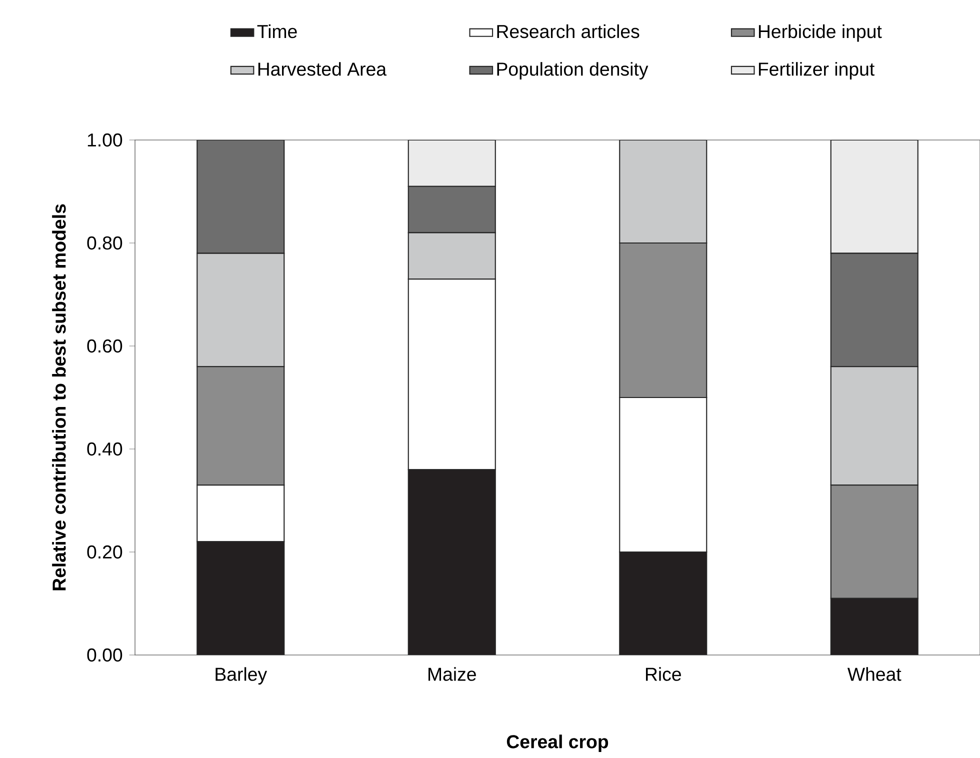 The image size is (980, 758). Describe the element at coordinates (242, 676) in the screenshot. I see `x-tick-label: Barley` at that location.